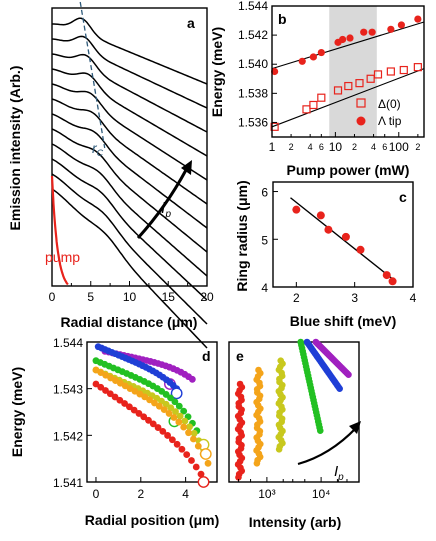 This screenshot has height=541, width=436. Describe the element at coordinates (95, 148) in the screenshot. I see `panel-a-rc-letter: r` at that location.